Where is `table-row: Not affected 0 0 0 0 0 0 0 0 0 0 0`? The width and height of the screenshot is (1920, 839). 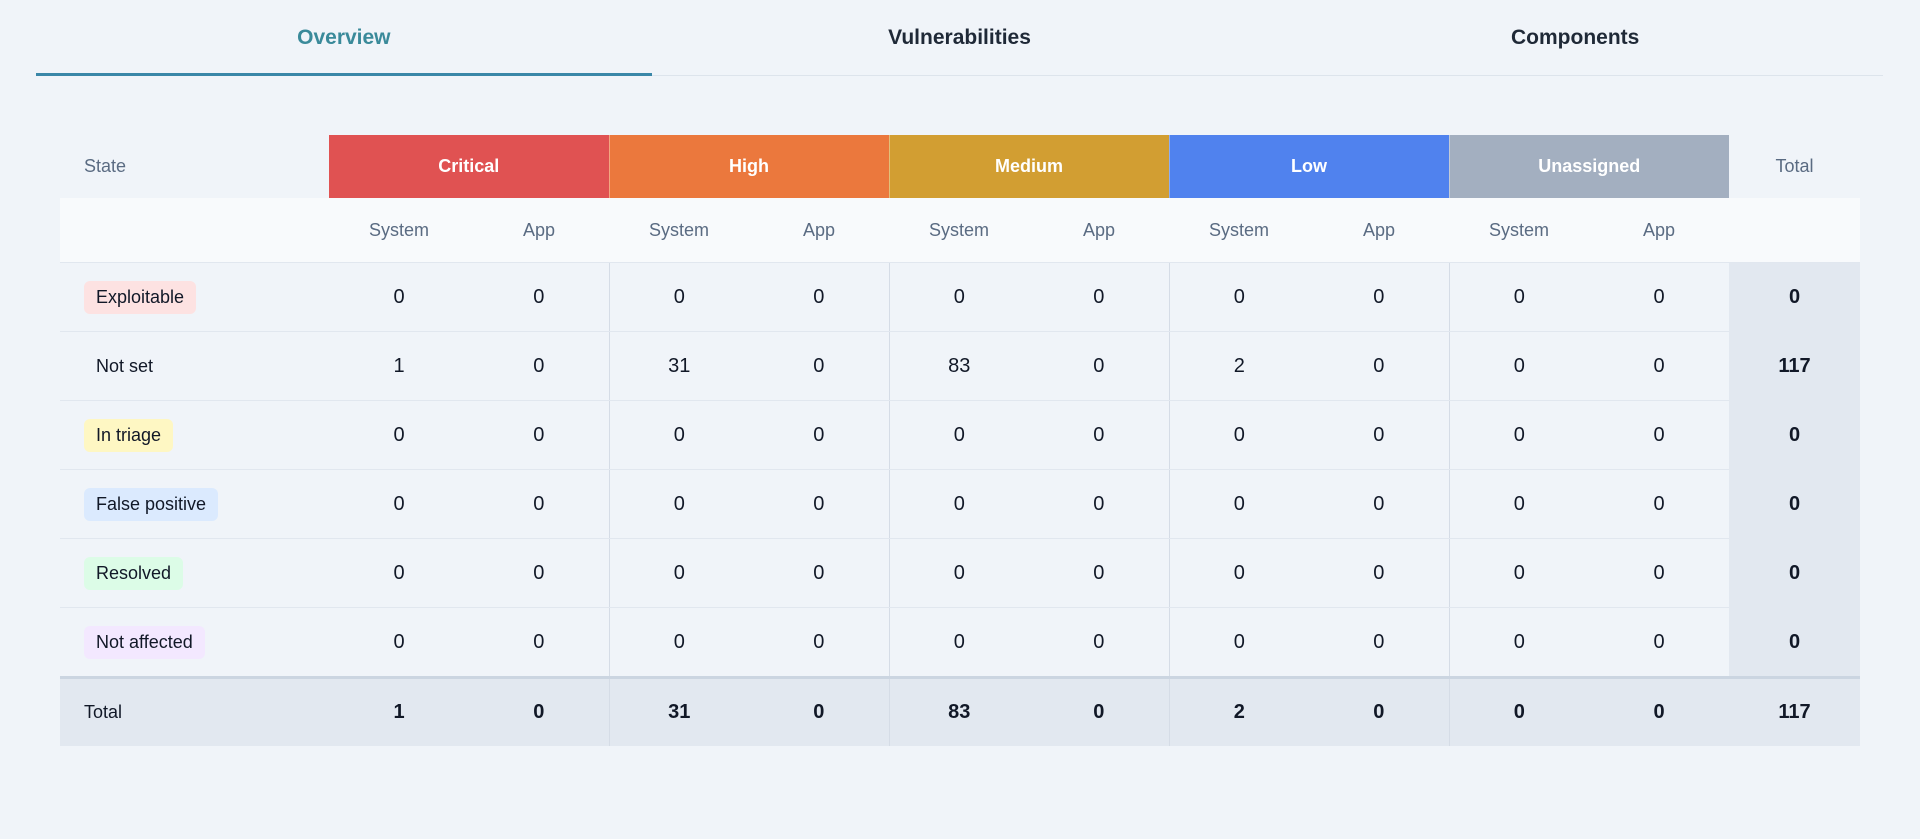 table-row: Not affected 0 0 0 0 0 0 0 0 0 0 0 is located at coordinates (960, 642).